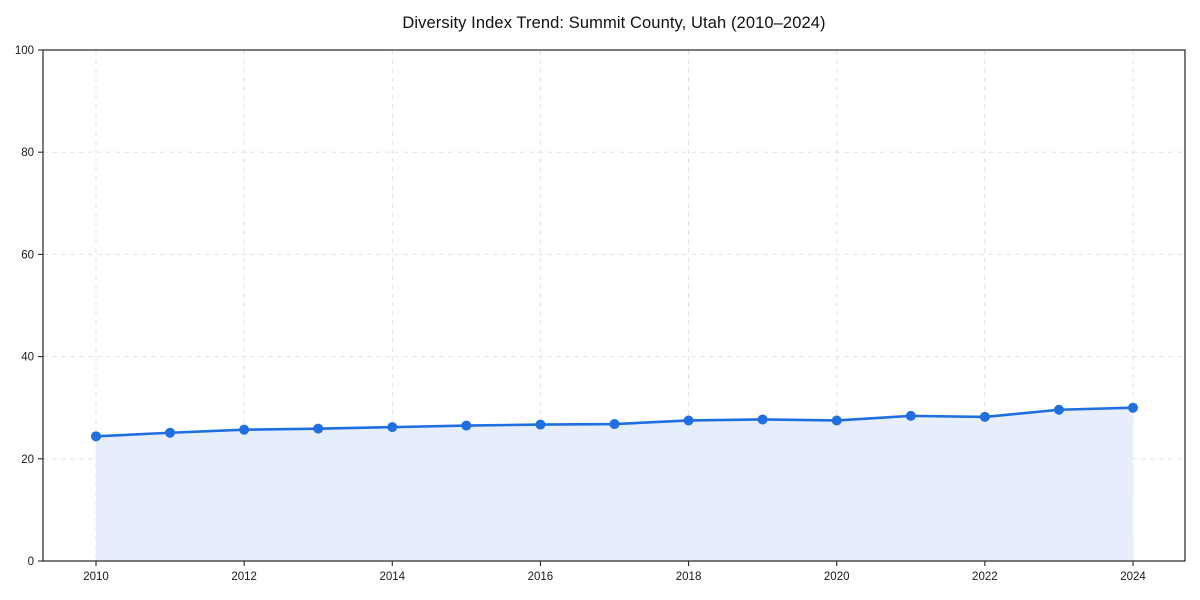  Describe the element at coordinates (96, 577) in the screenshot. I see `x-tick-label: 2010` at that location.